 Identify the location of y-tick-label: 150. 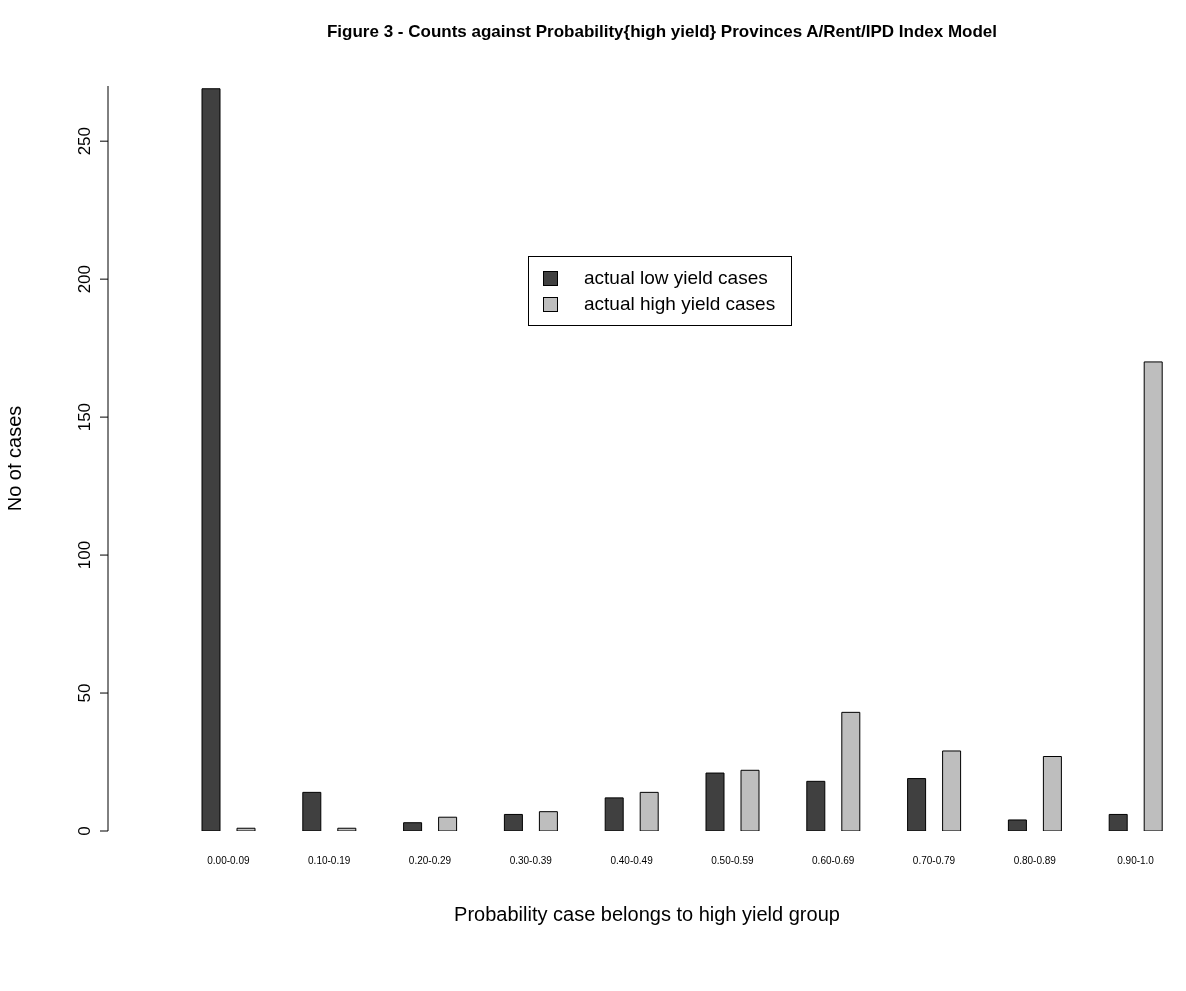
(84, 417).